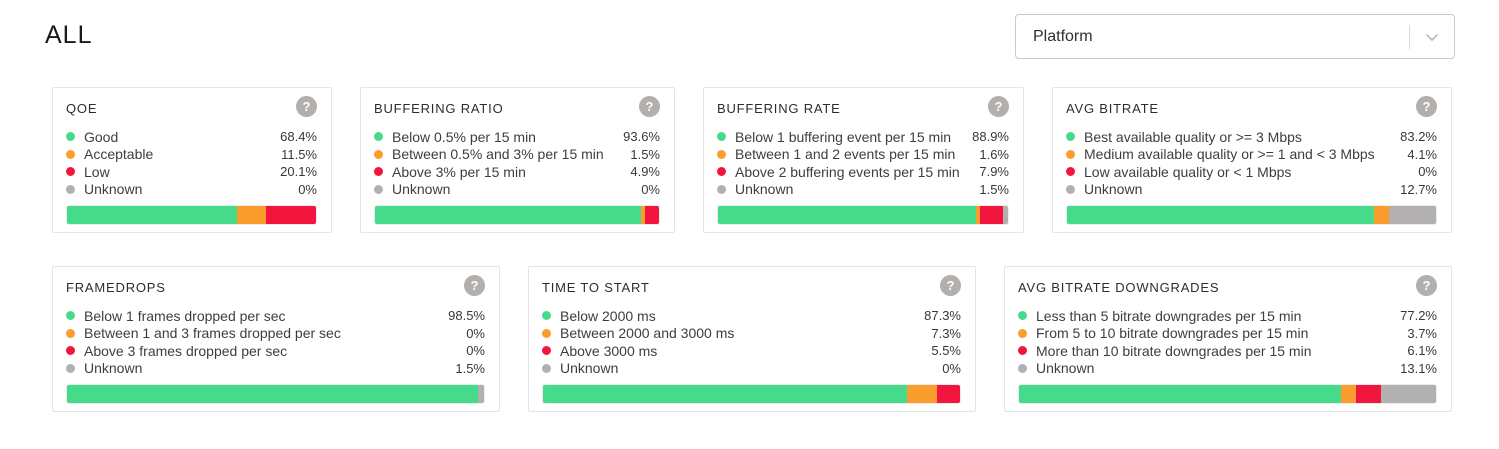  What do you see at coordinates (298, 172) in the screenshot?
I see `legend-value: 20.1%` at bounding box center [298, 172].